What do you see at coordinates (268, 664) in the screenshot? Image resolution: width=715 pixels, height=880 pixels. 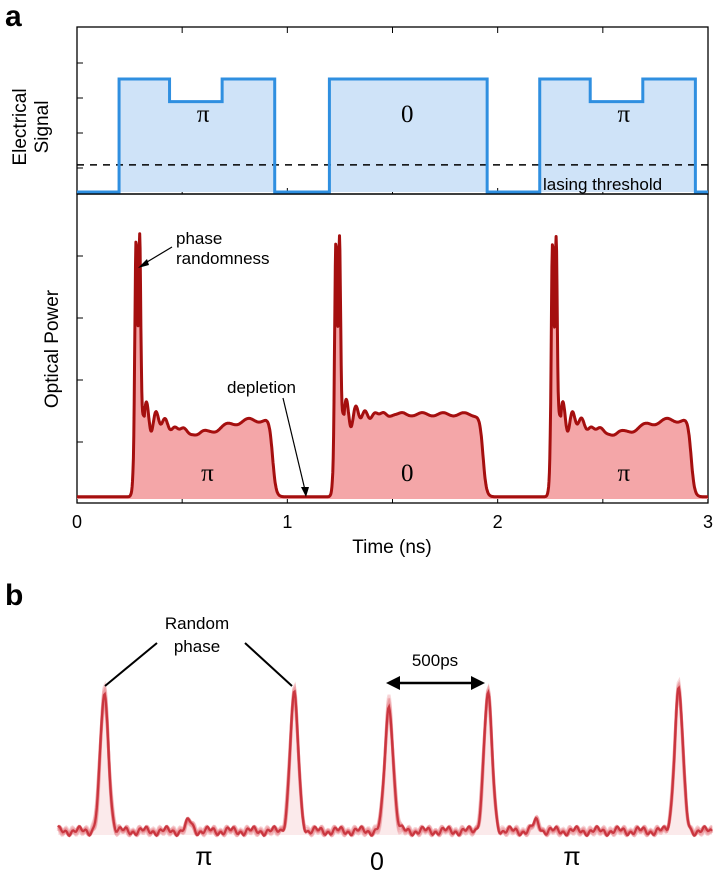 I see `random-phase-pointer-right` at bounding box center [268, 664].